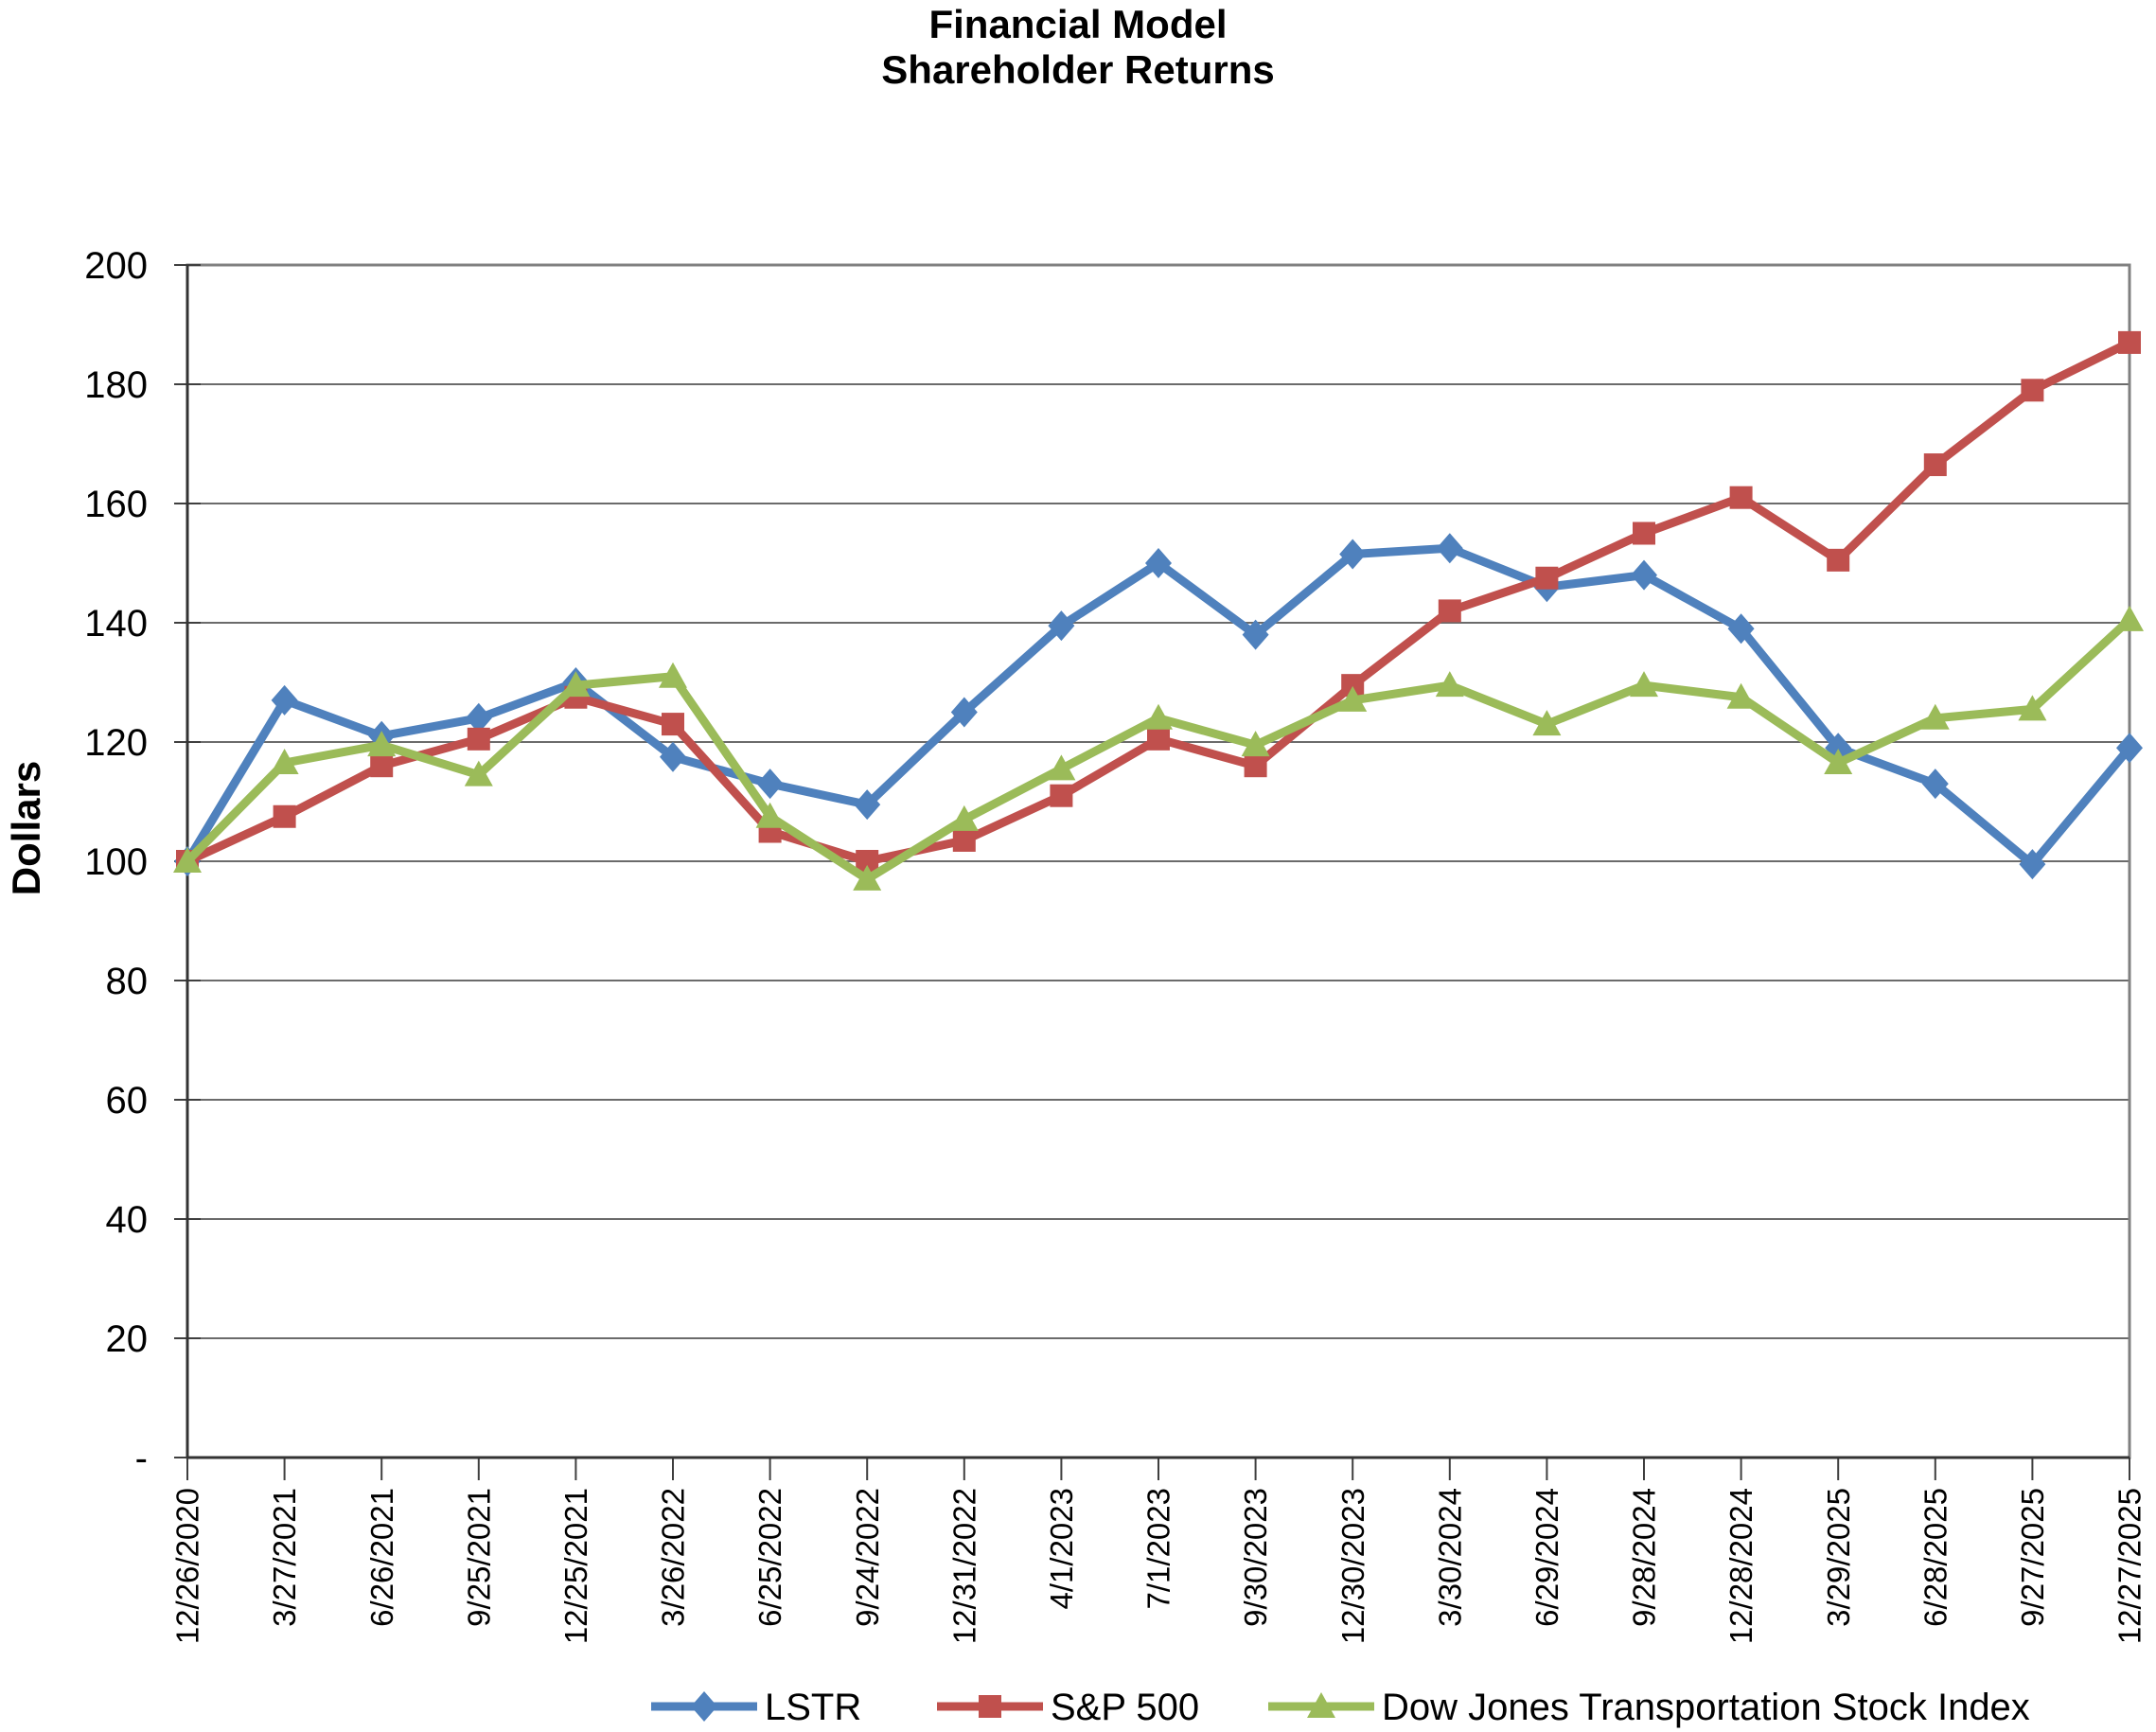 Image resolution: width=2156 pixels, height=1732 pixels. What do you see at coordinates (381, 1557) in the screenshot?
I see `x-tick-label: 6/26/2021` at bounding box center [381, 1557].